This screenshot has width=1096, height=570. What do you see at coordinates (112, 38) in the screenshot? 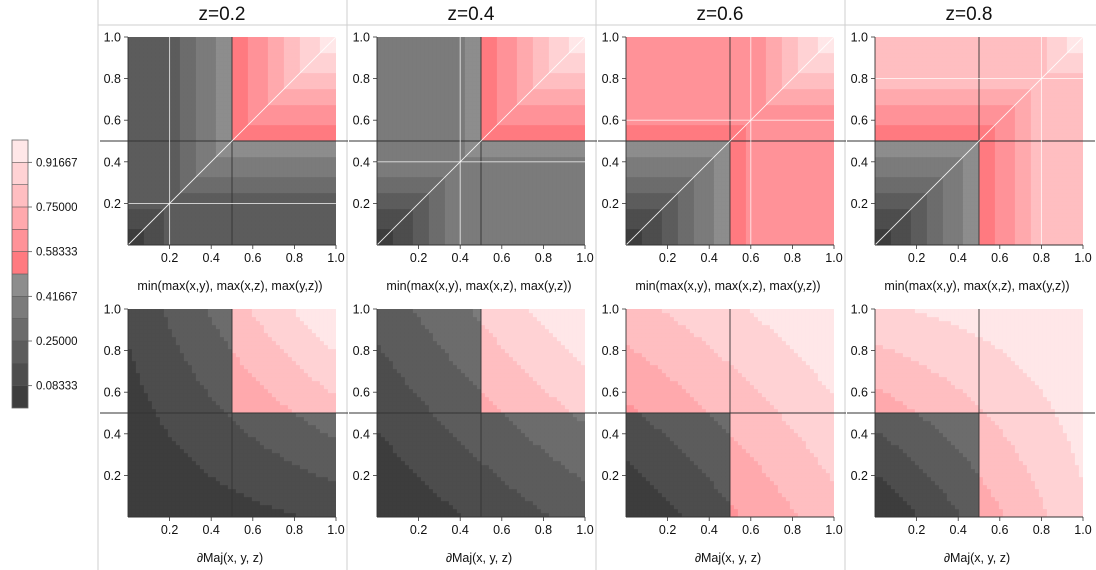
I see `y-tick-label: 1.0` at bounding box center [112, 38].